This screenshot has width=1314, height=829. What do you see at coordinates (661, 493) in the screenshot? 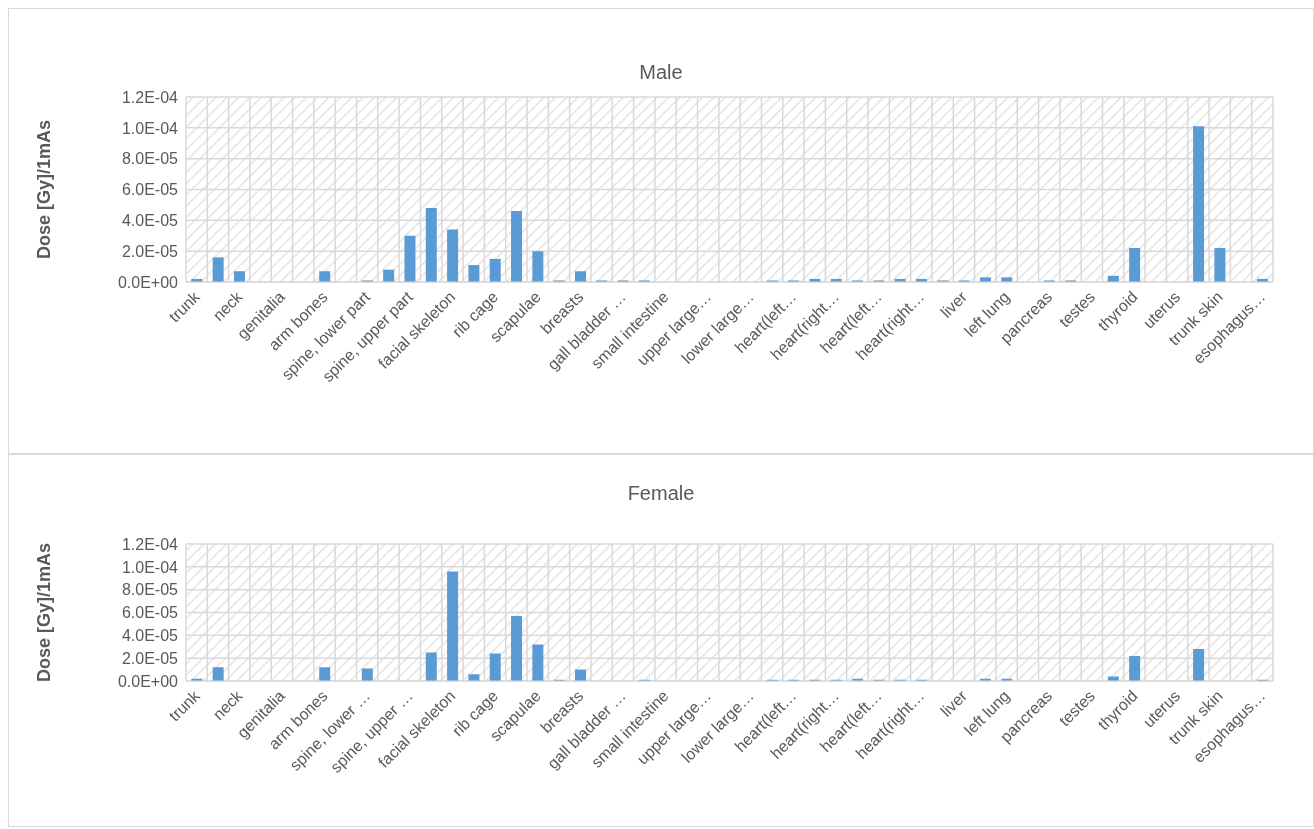
I see `chart-title: Female` at bounding box center [661, 493].